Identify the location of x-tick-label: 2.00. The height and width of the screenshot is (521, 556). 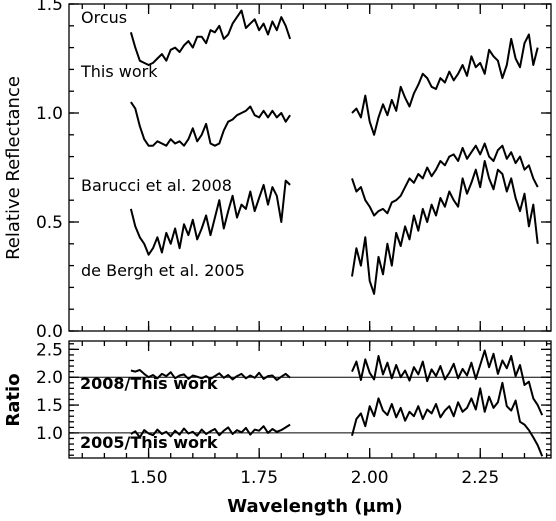
(370, 478).